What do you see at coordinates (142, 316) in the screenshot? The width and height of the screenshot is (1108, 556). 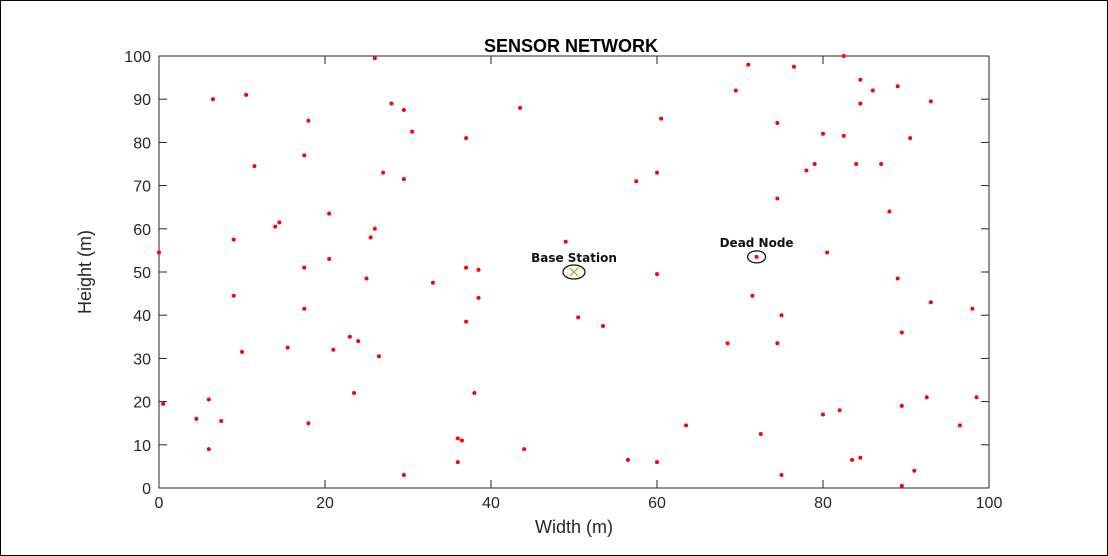 I see `y-tick-label: 40` at bounding box center [142, 316].